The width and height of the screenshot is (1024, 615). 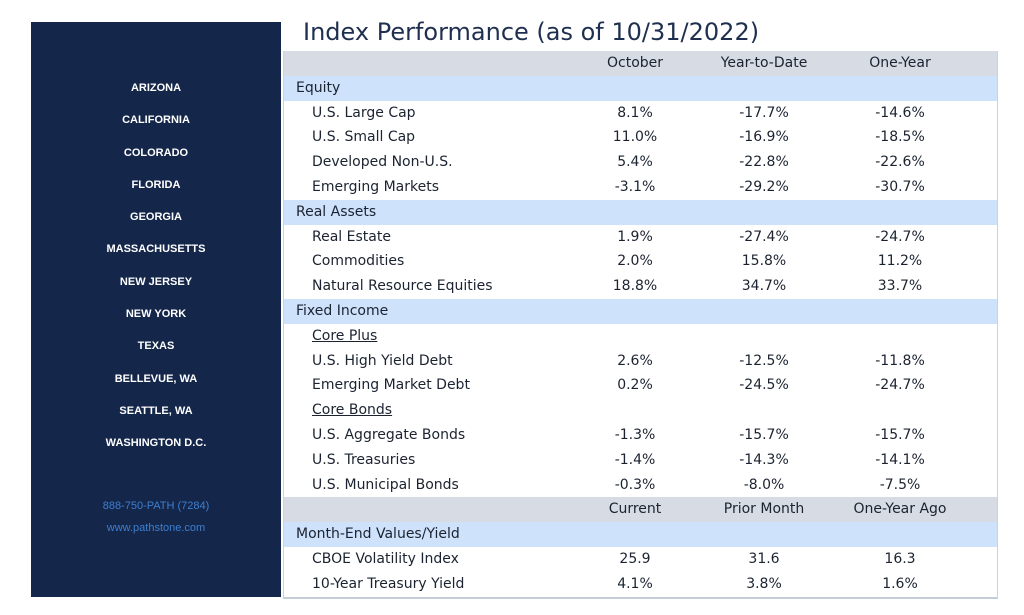 I want to click on section-label: Equity, so click(x=318, y=87).